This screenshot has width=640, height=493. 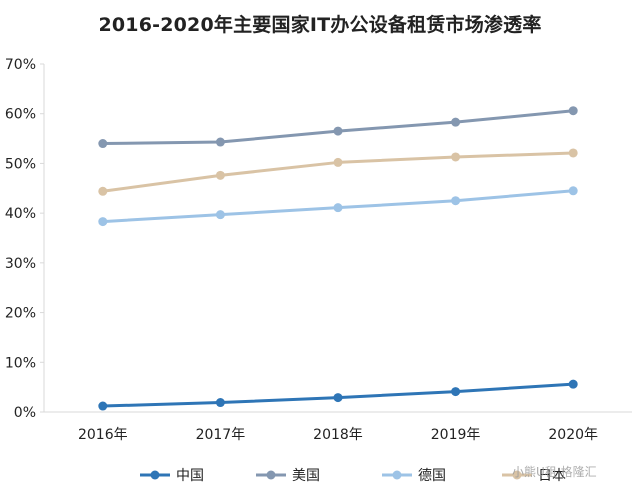 What do you see at coordinates (456, 435) in the screenshot?
I see `x-tick-label: 2019年` at bounding box center [456, 435].